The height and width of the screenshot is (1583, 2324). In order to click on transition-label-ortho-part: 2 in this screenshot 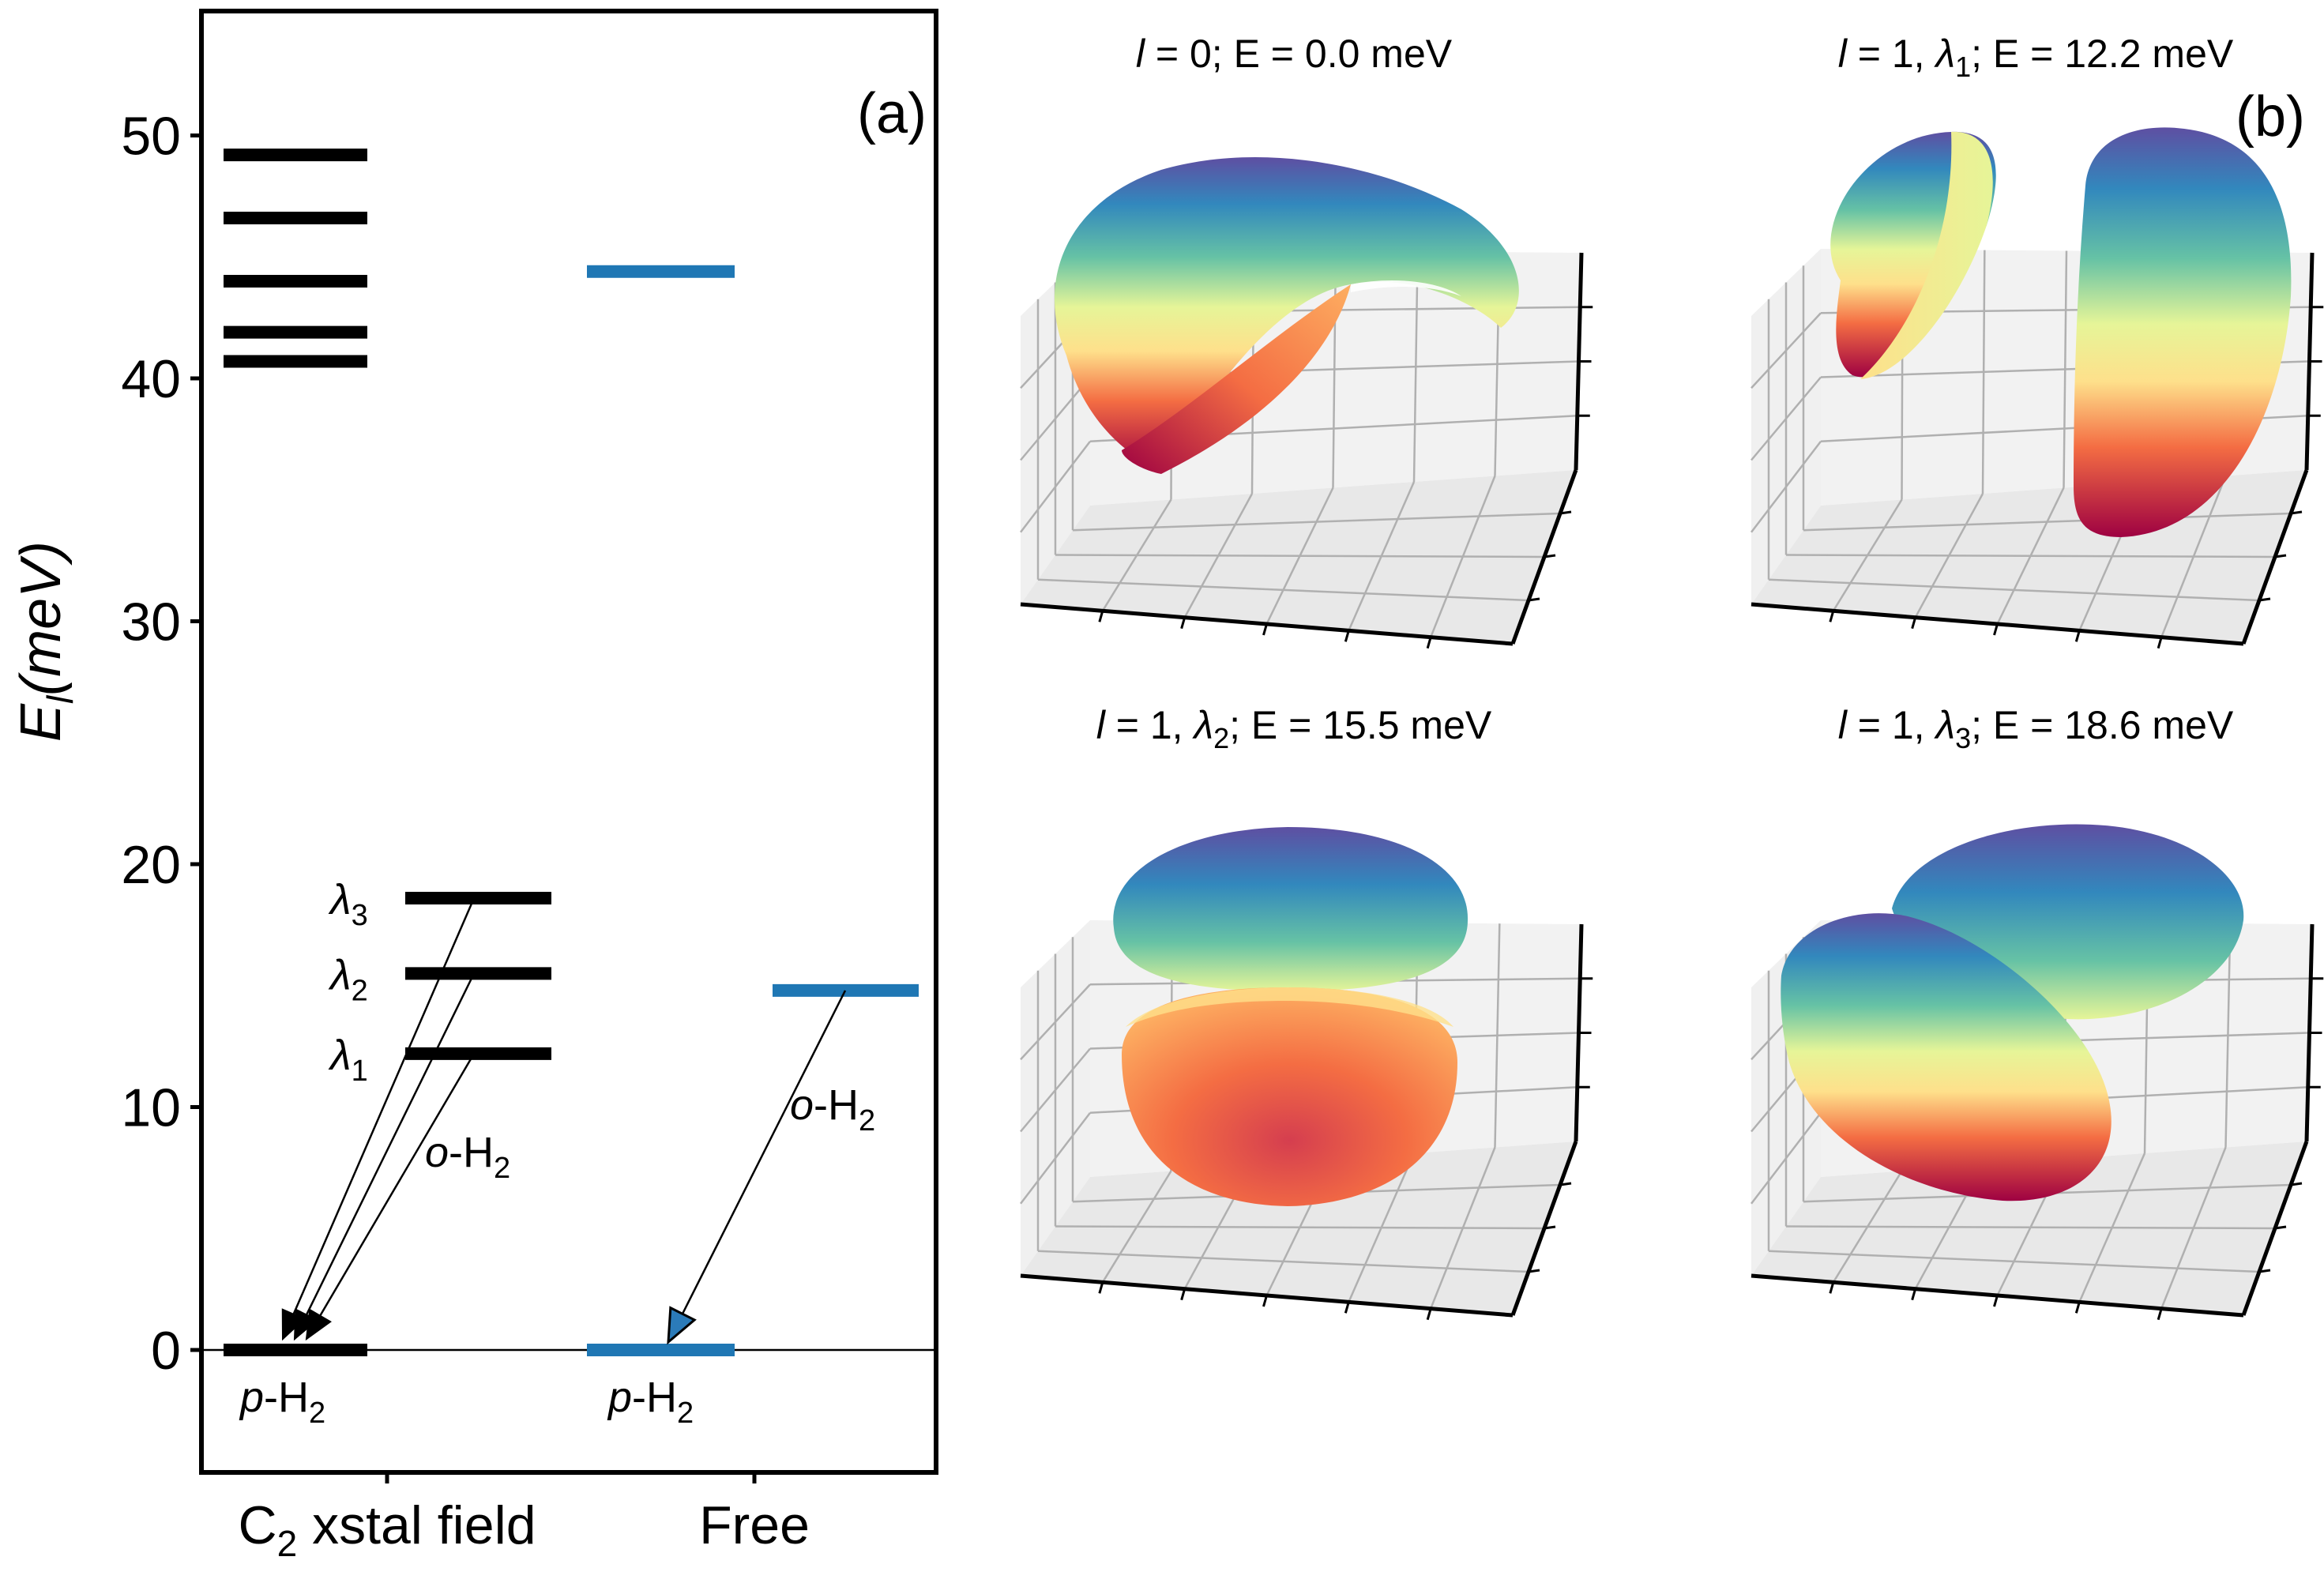, I will do `click(867, 1120)`.